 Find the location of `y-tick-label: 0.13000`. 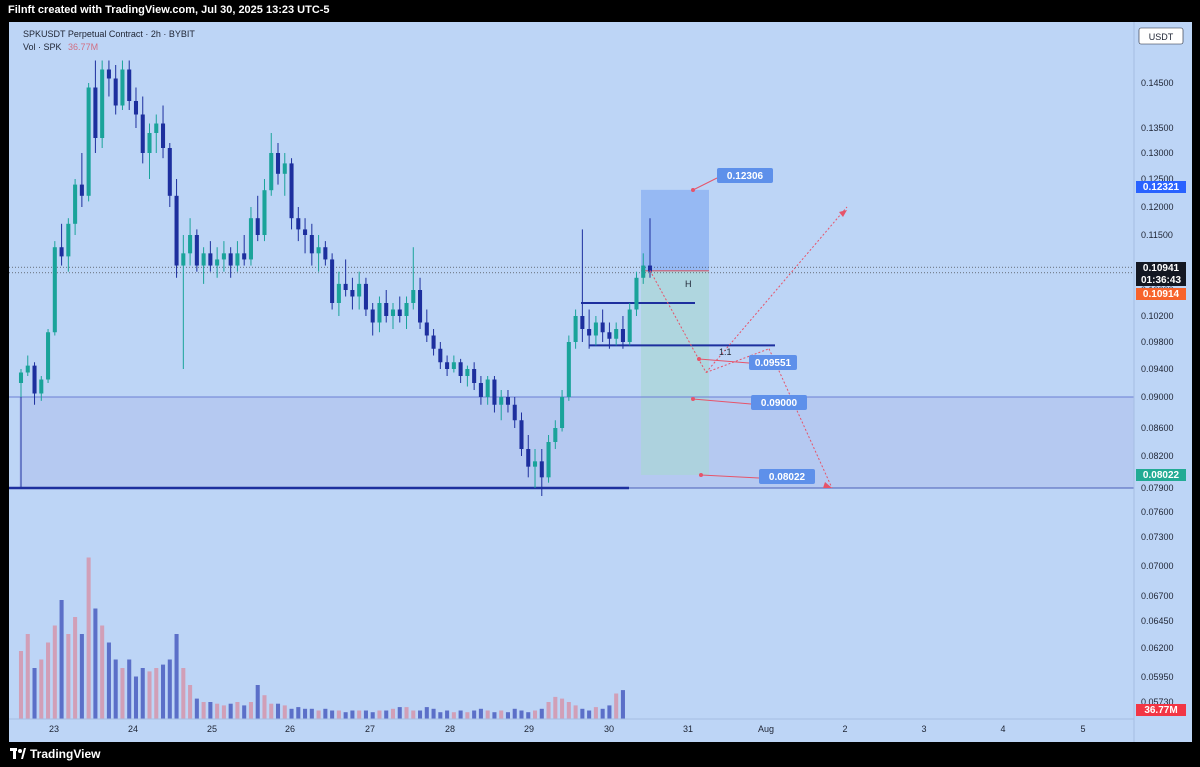

y-tick-label: 0.13000 is located at coordinates (1157, 153).